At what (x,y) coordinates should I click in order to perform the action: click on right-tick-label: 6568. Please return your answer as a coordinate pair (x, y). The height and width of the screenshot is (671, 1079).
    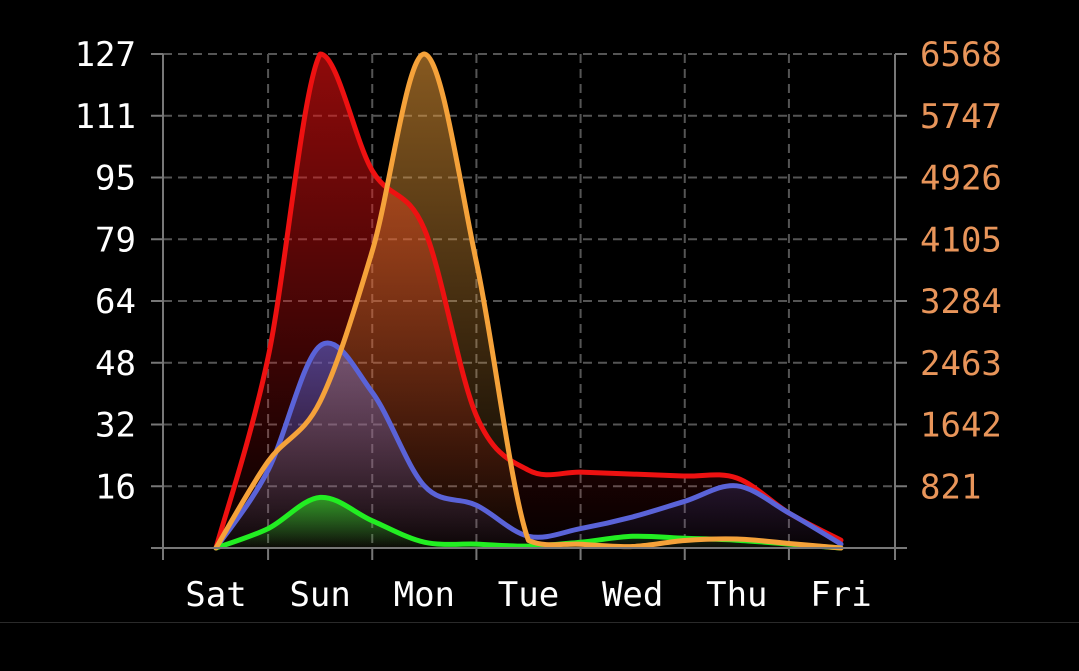
    Looking at the image, I should click on (961, 55).